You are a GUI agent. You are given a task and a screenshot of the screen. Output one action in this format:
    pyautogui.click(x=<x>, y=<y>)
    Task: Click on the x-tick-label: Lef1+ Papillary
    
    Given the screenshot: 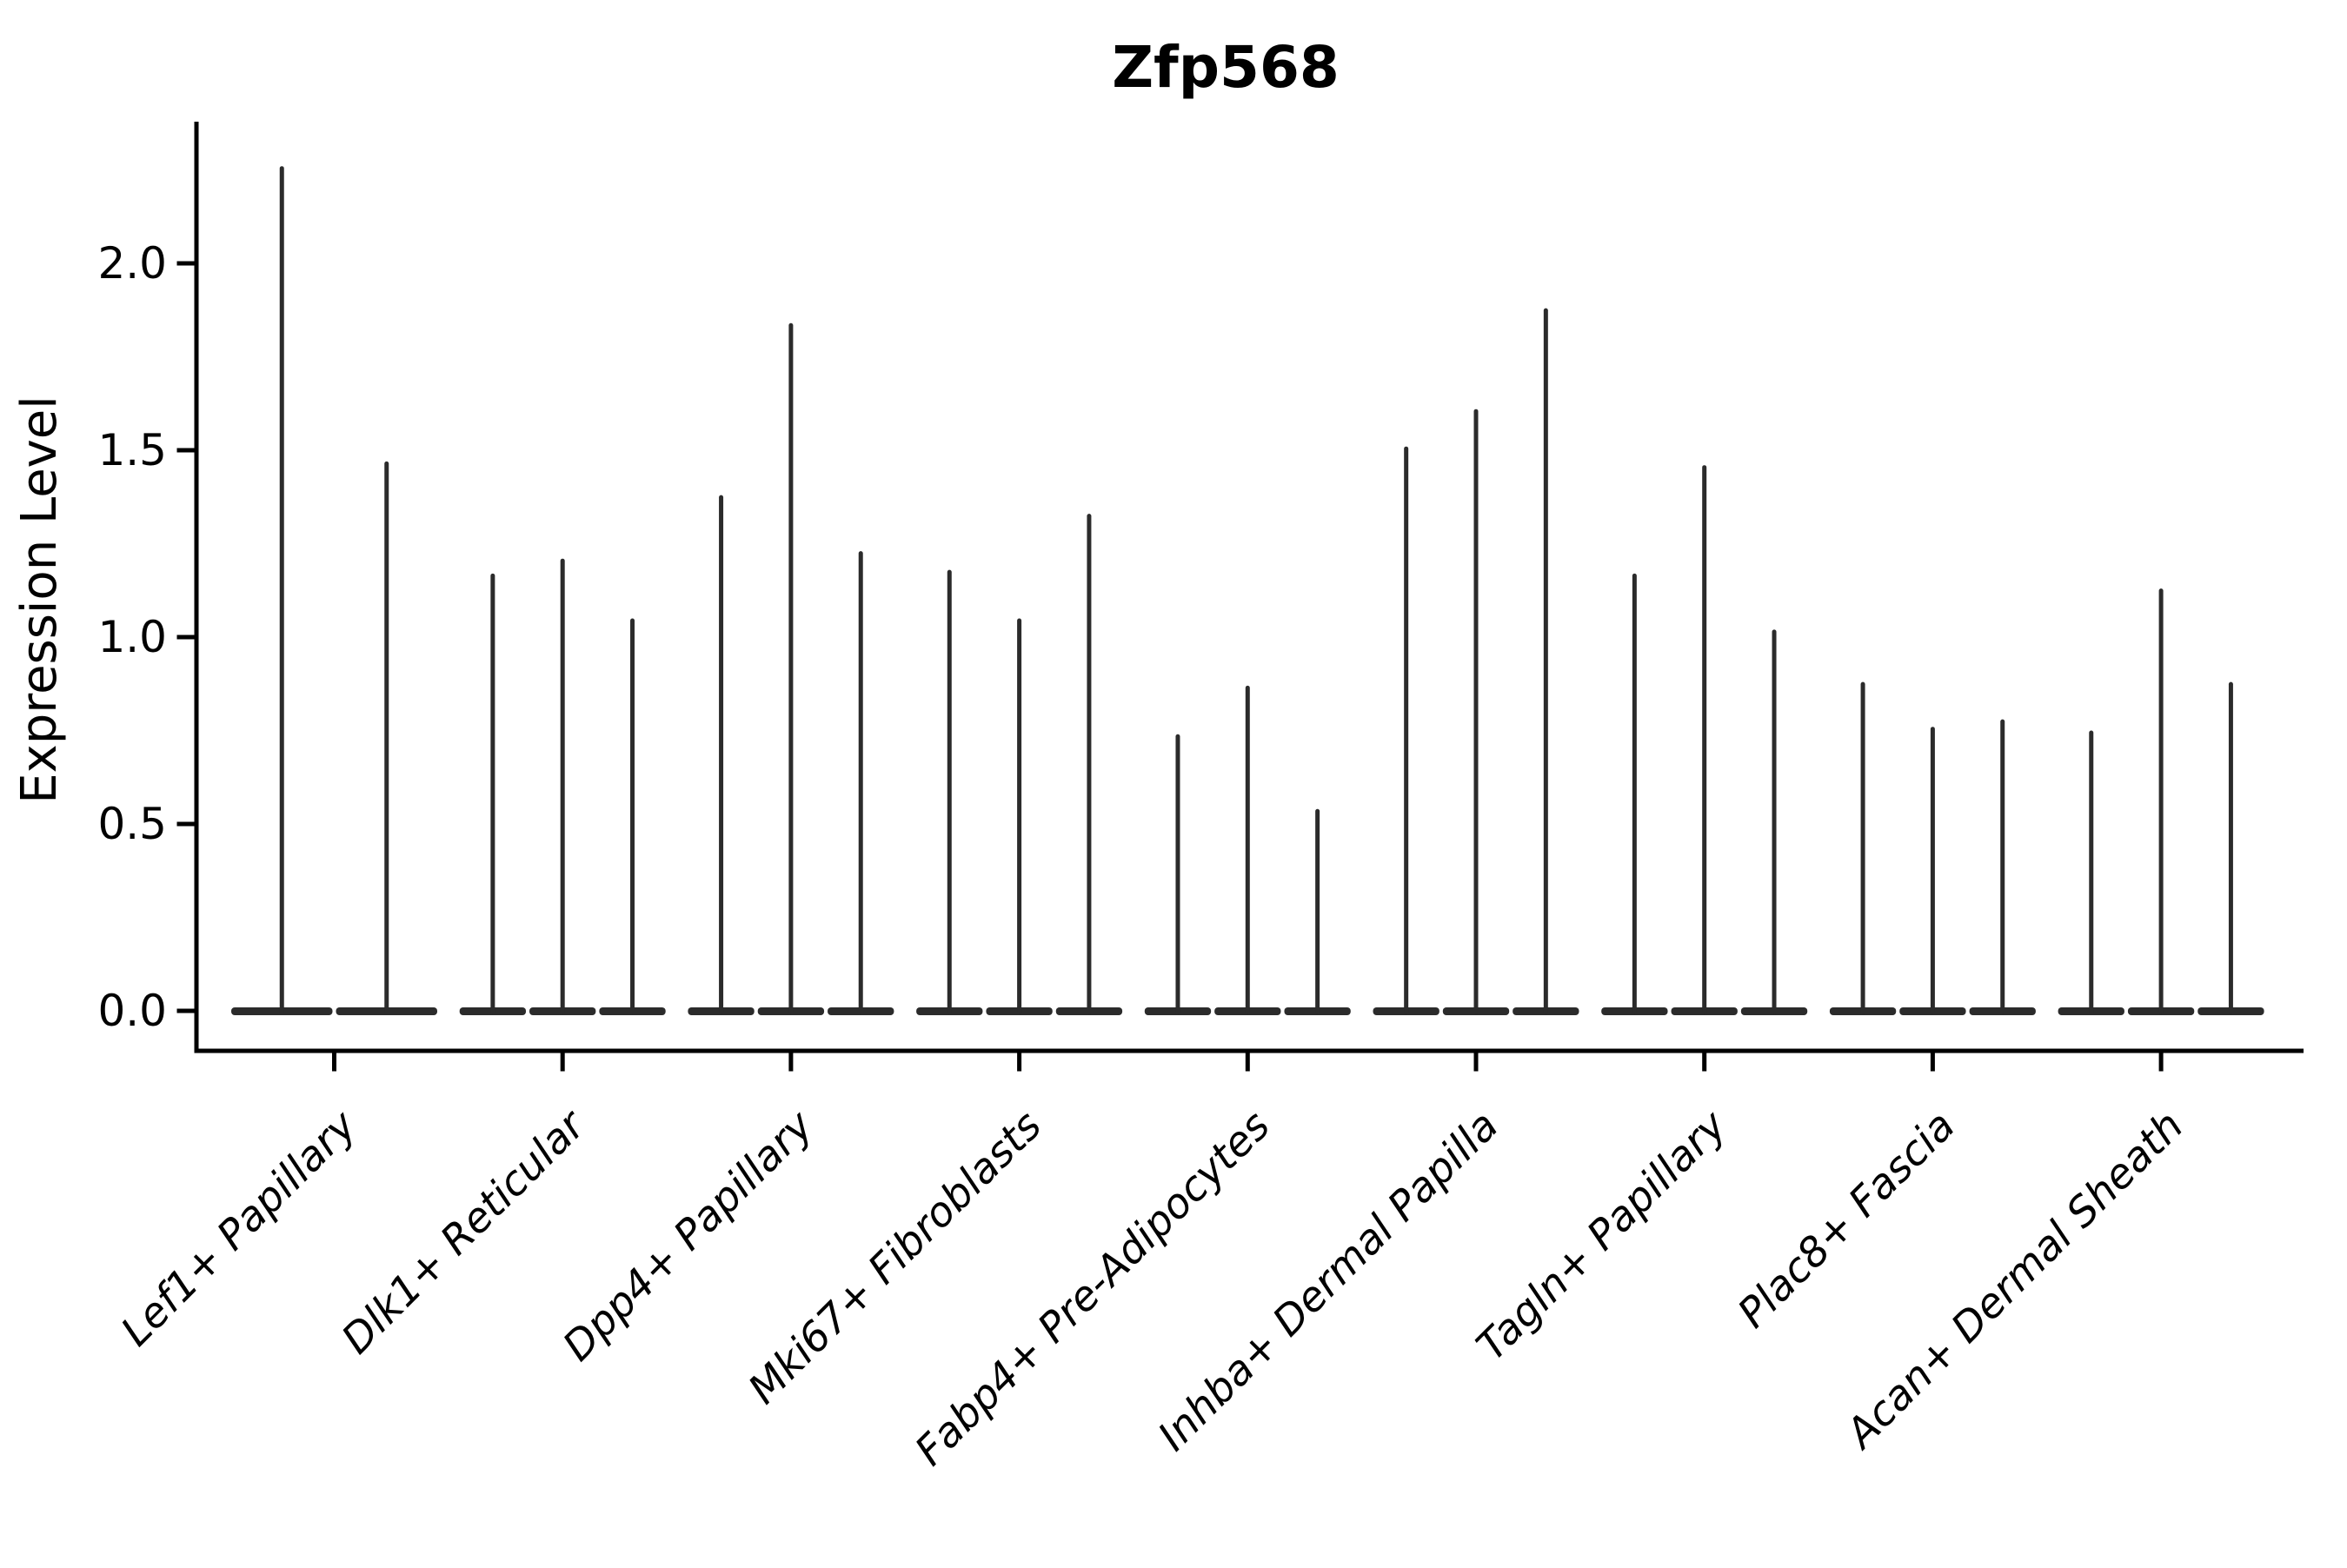 What is the action you would take?
    pyautogui.click(x=240, y=1228)
    